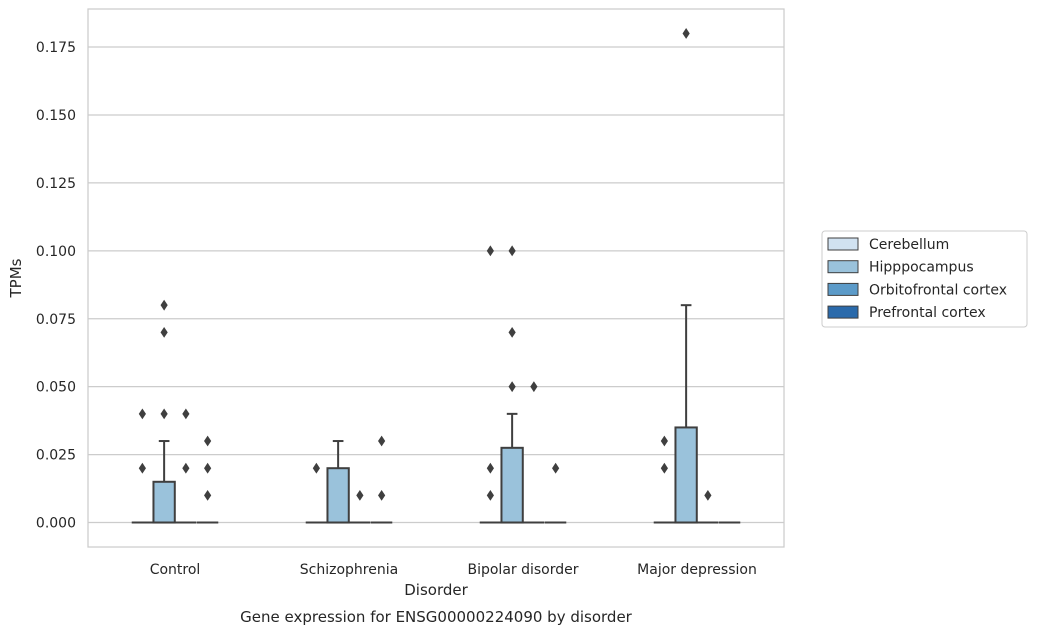 Image resolution: width=1037 pixels, height=638 pixels. What do you see at coordinates (349, 570) in the screenshot?
I see `x-tick-label: Schizophrenia` at bounding box center [349, 570].